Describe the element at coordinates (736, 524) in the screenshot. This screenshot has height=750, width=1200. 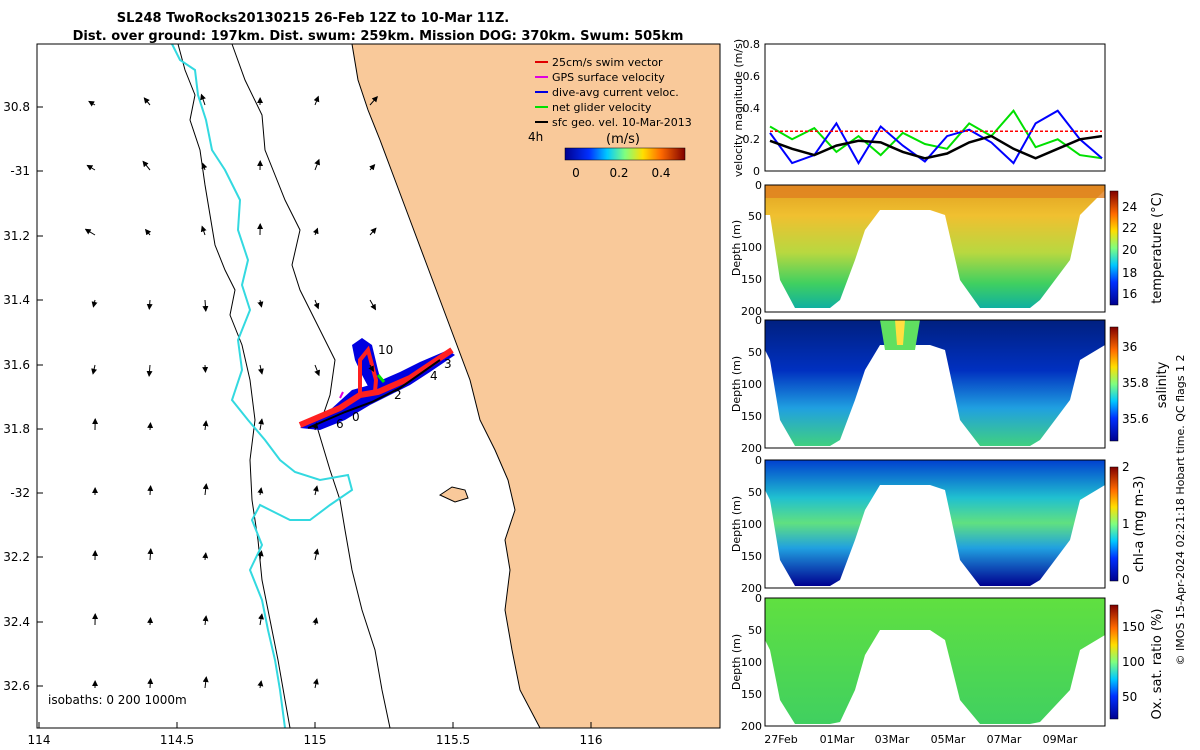
I see `chla-depth-label: Depth (m)` at that location.